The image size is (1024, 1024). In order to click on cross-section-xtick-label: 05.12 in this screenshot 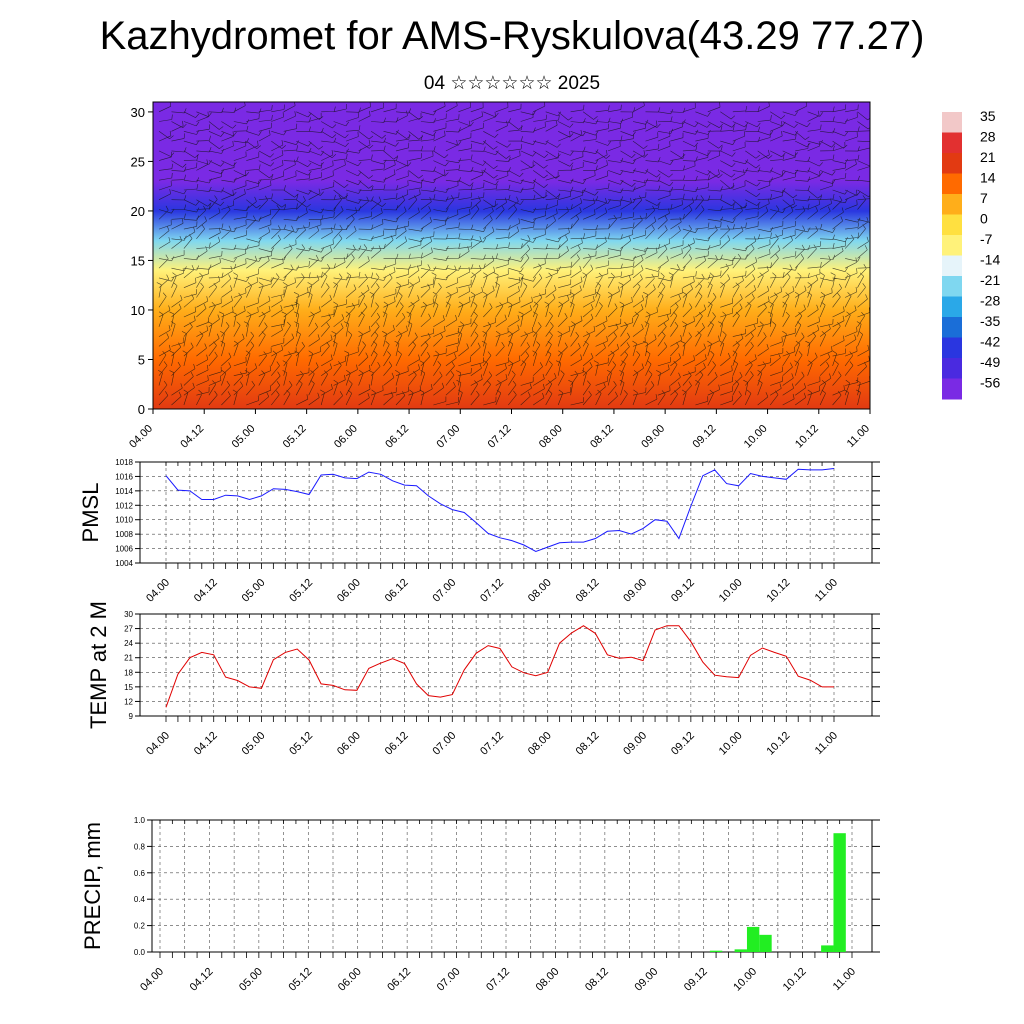, I will do `click(295, 437)`.